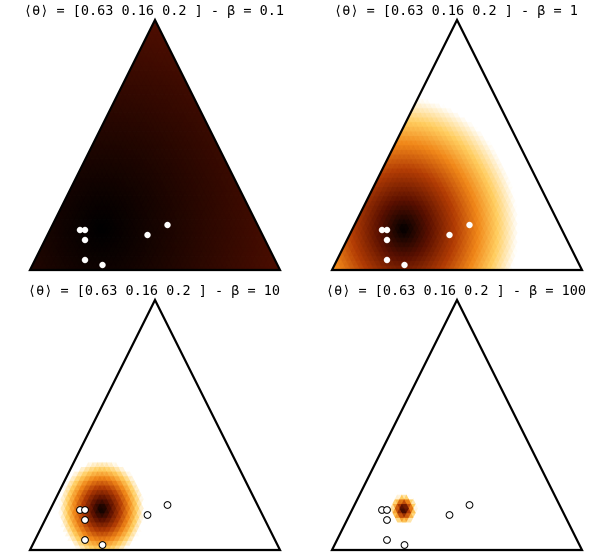  Describe the element at coordinates (456, 11) in the screenshot. I see `panel-title: ⟨θ⟩ = [0.63 0.16 0.2 ] - β = 1` at that location.